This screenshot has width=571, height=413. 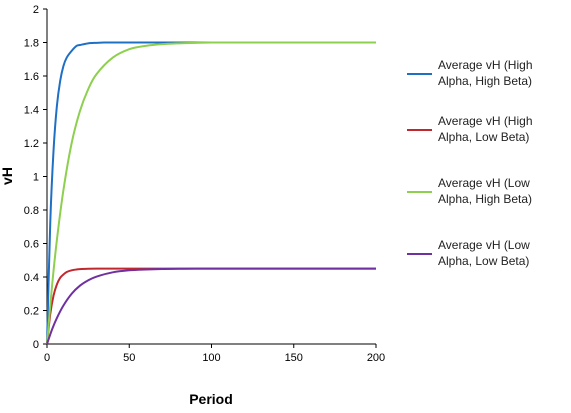 I want to click on y-tick-label: 1.2, so click(x=31, y=144).